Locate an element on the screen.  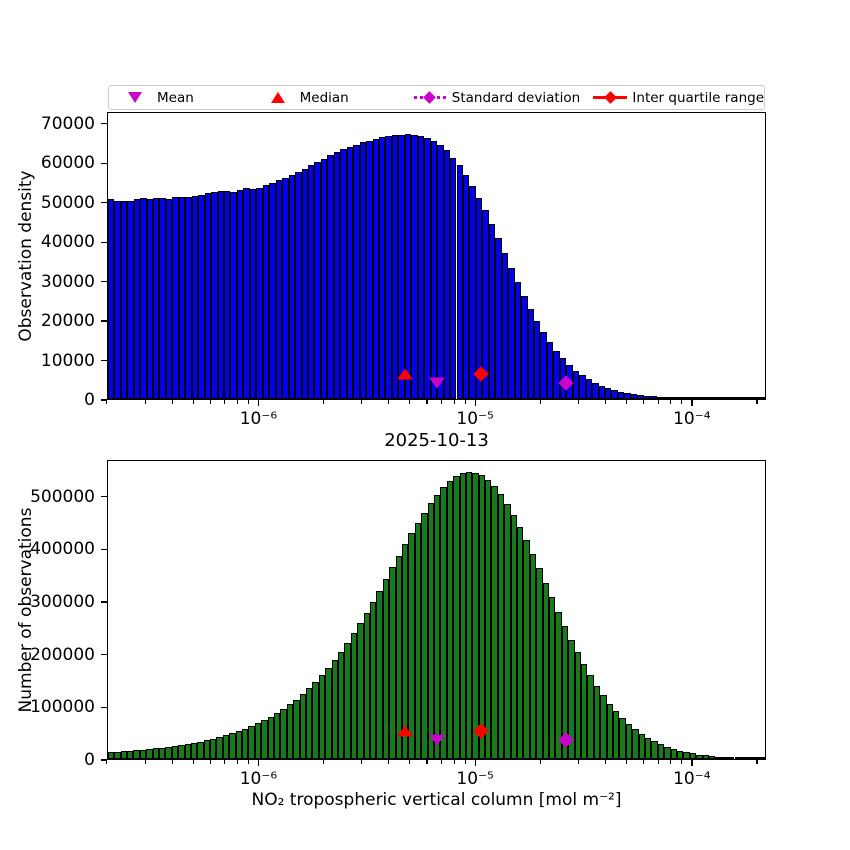
legend-entry-std: Standard deviation is located at coordinates (498, 98).